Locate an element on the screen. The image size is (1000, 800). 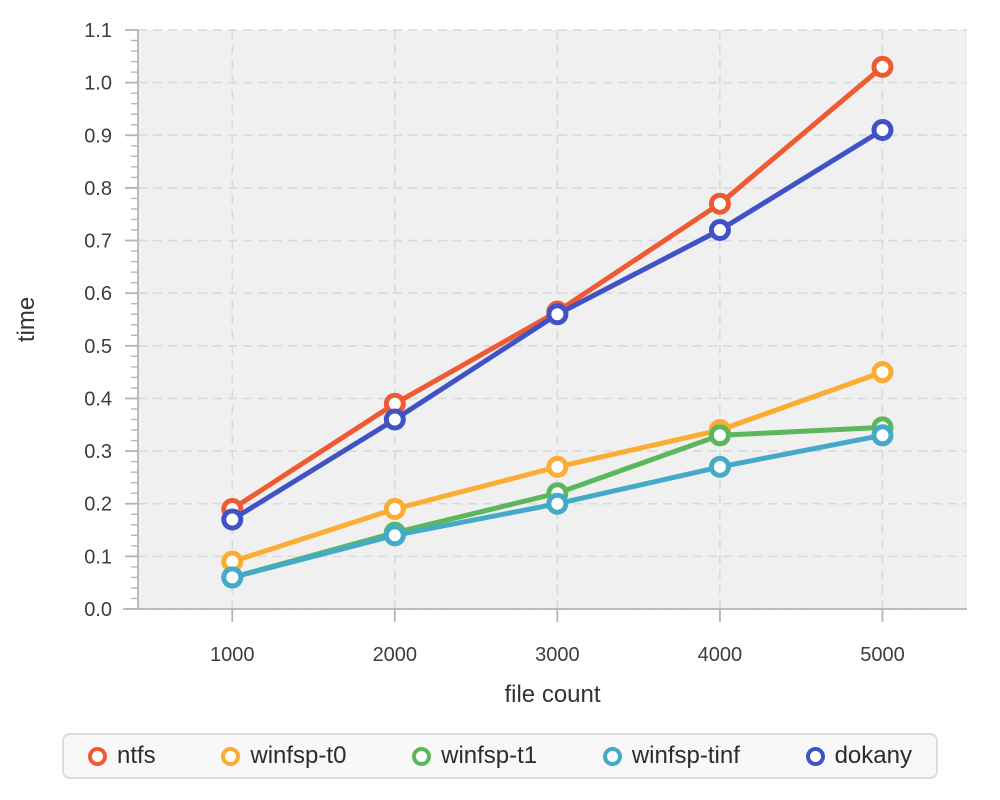
y-tick-label: 1.0 is located at coordinates (98, 84).